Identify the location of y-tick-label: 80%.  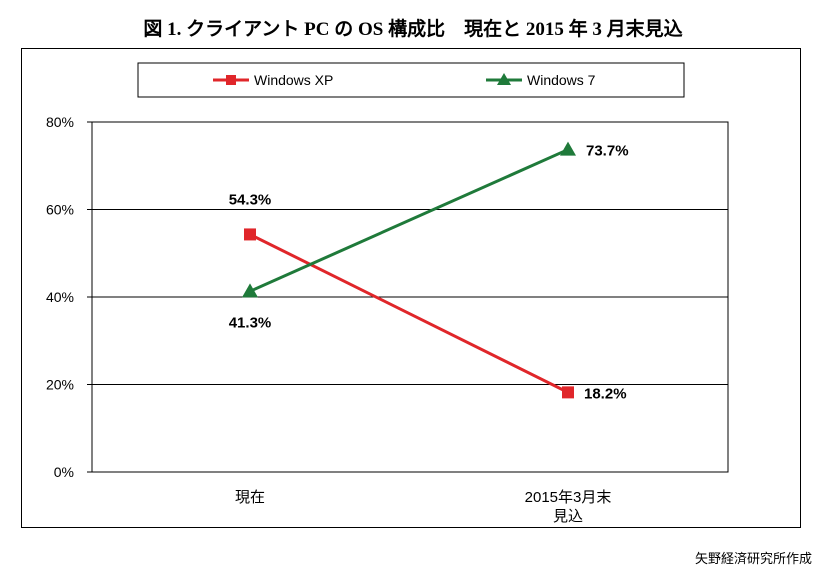
(60, 122).